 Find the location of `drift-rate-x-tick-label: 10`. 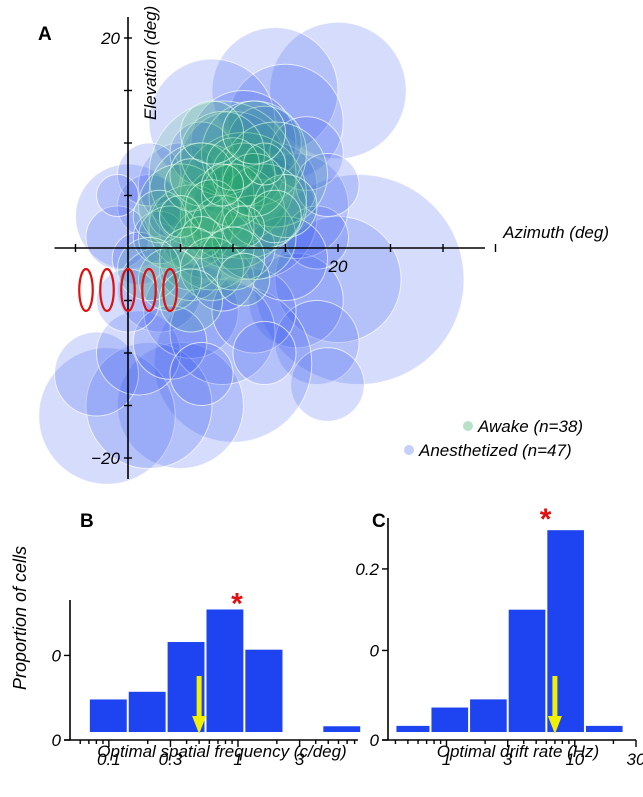

drift-rate-x-tick-label: 10 is located at coordinates (574, 759).